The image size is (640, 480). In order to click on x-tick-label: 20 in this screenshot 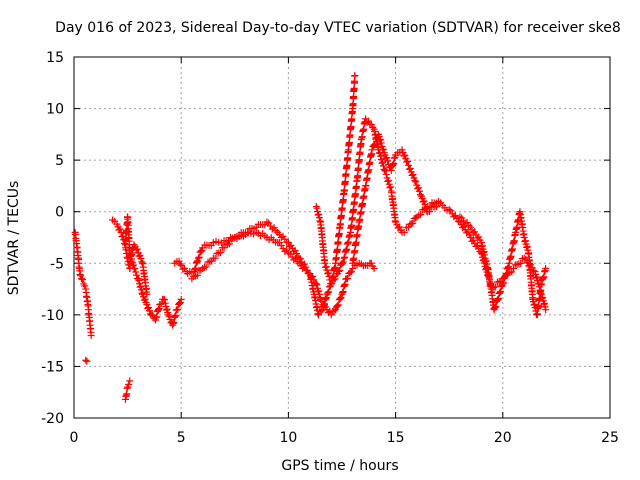, I will do `click(503, 438)`.